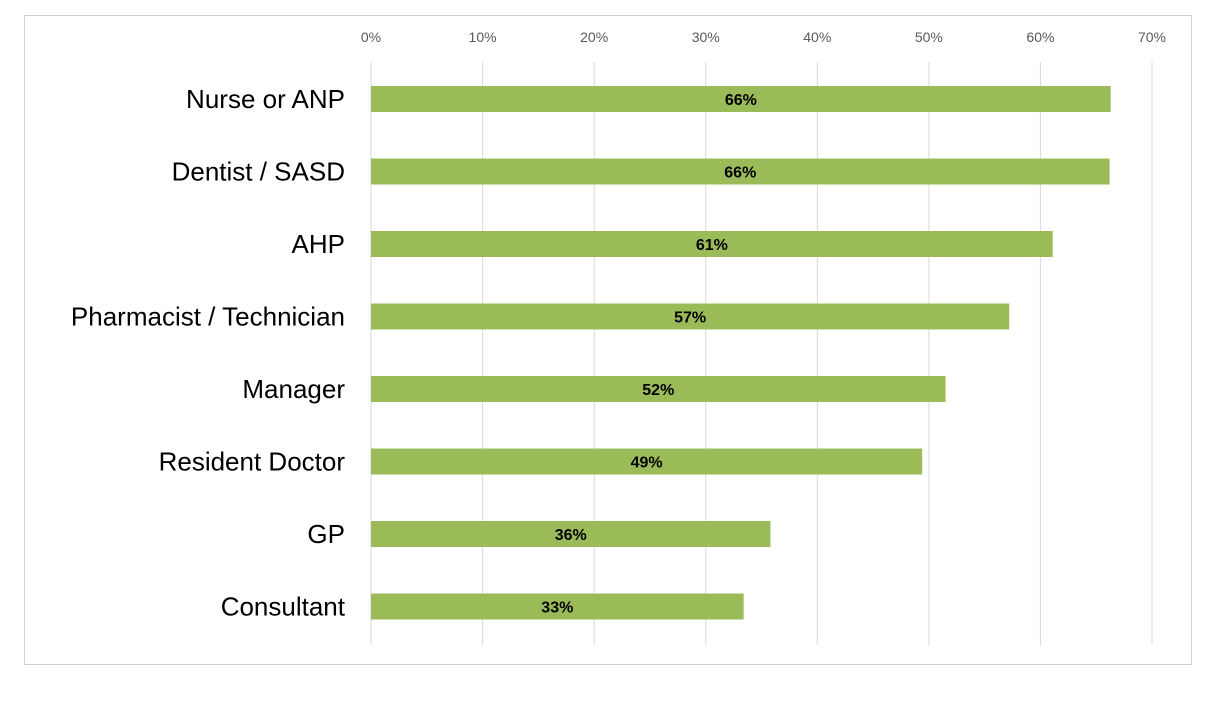 The width and height of the screenshot is (1230, 704). I want to click on category-label: Manager, so click(293, 389).